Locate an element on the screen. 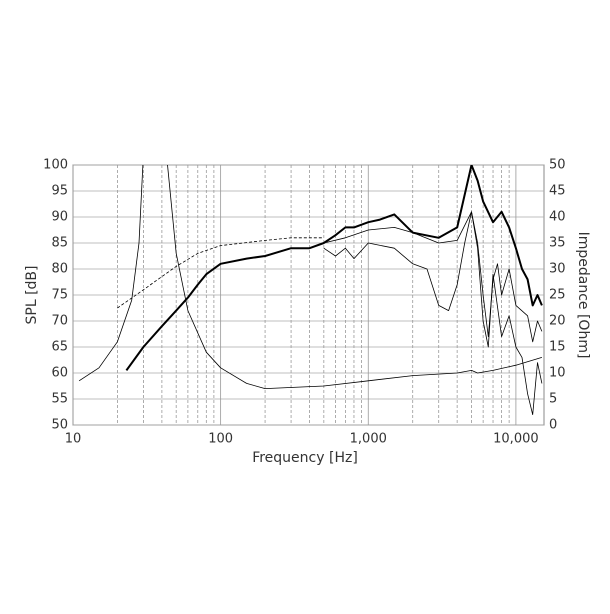  x-axis-label: Frequency [Hz] is located at coordinates (305, 458).